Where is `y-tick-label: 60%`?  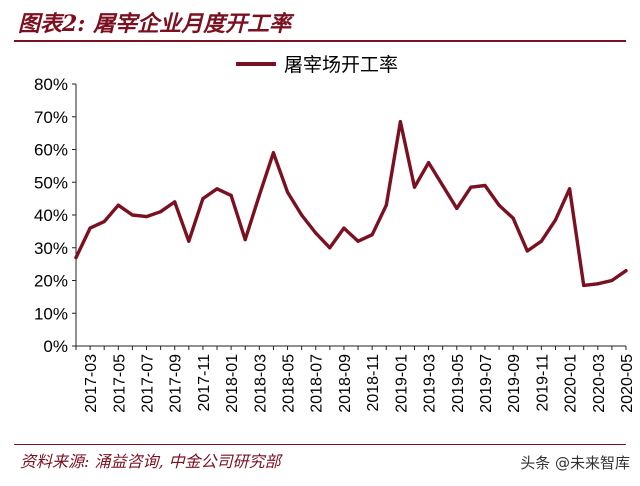 y-tick-label: 60% is located at coordinates (51, 150).